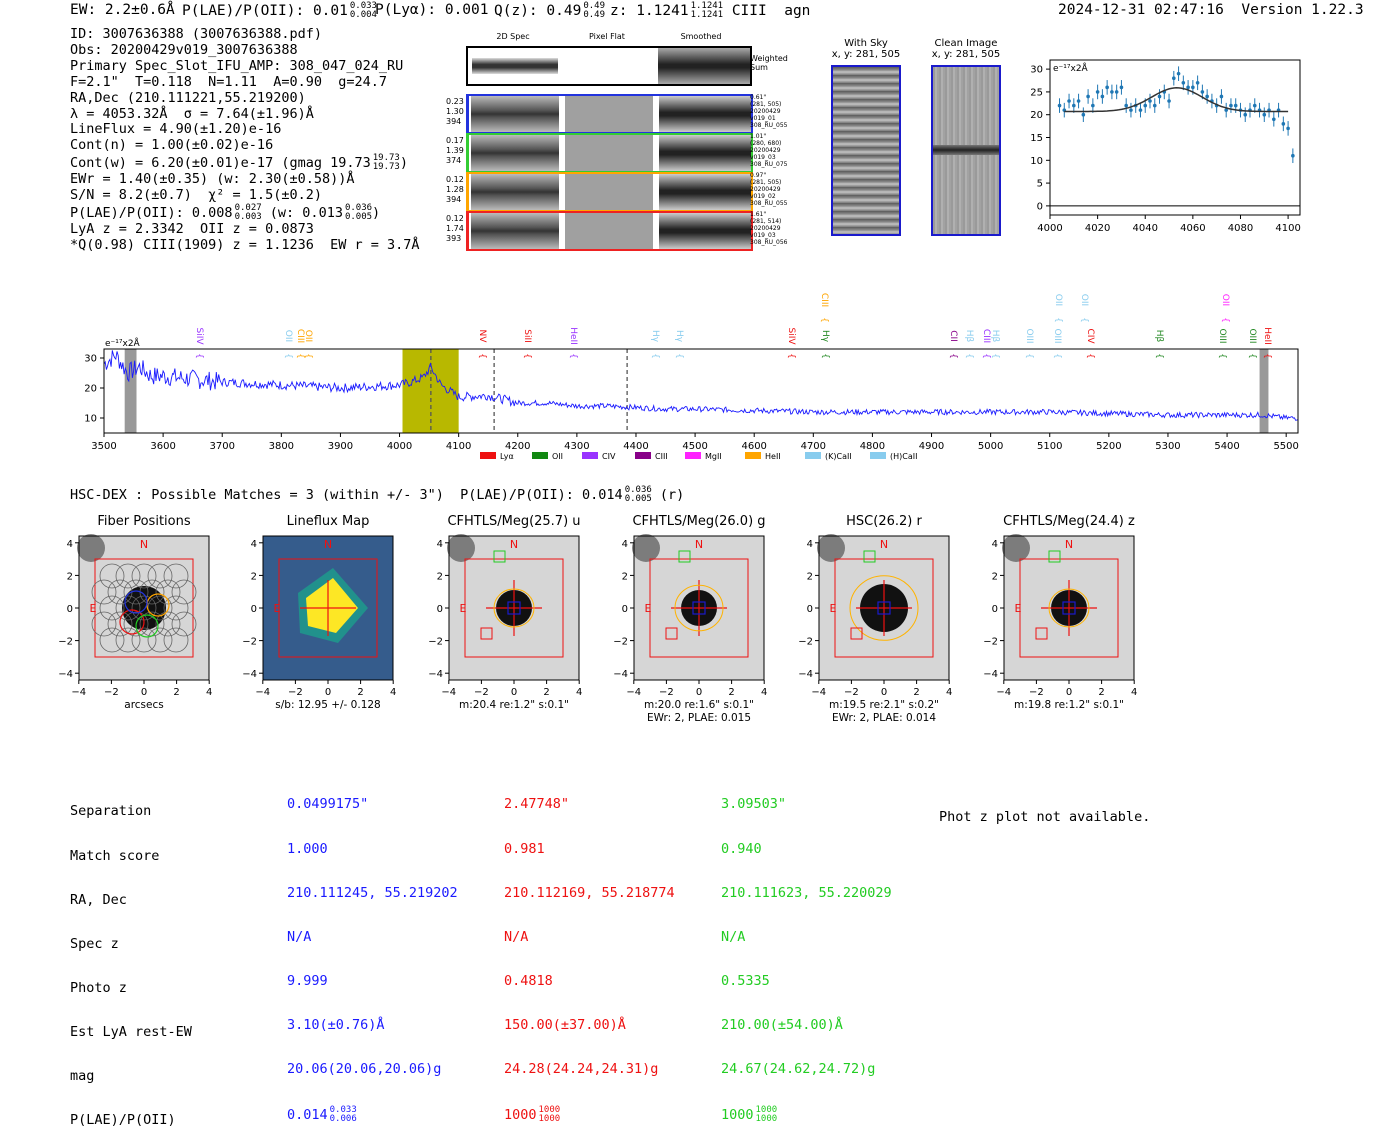 Image resolution: width=1400 pixels, height=1143 pixels. What do you see at coordinates (633, 692) in the screenshot?
I see `panel-xtick-label: −4` at bounding box center [633, 692].